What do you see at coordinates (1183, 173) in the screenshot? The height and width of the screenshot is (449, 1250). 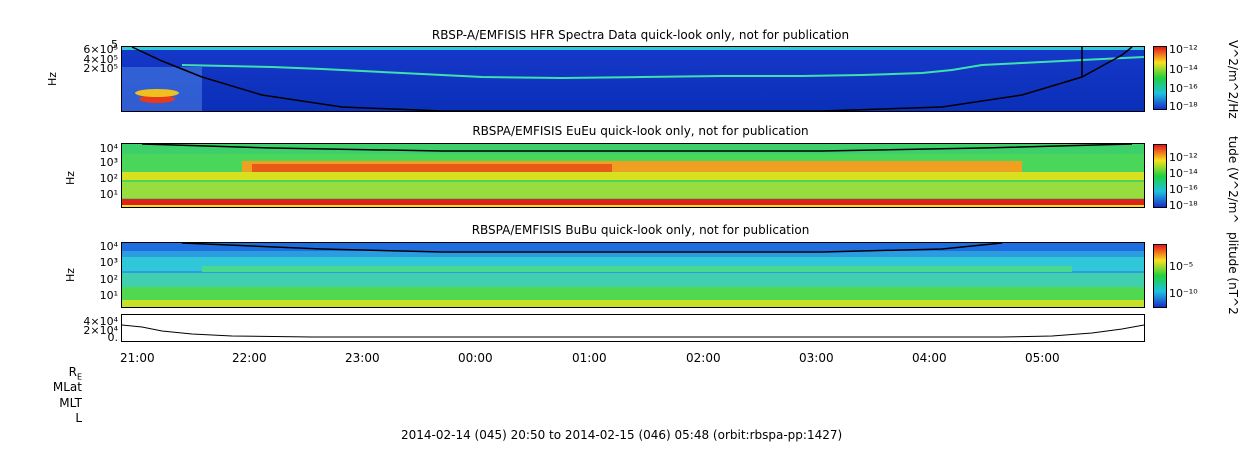 I see `panel2-cbtick-2: 10⁻¹⁴` at bounding box center [1183, 173].